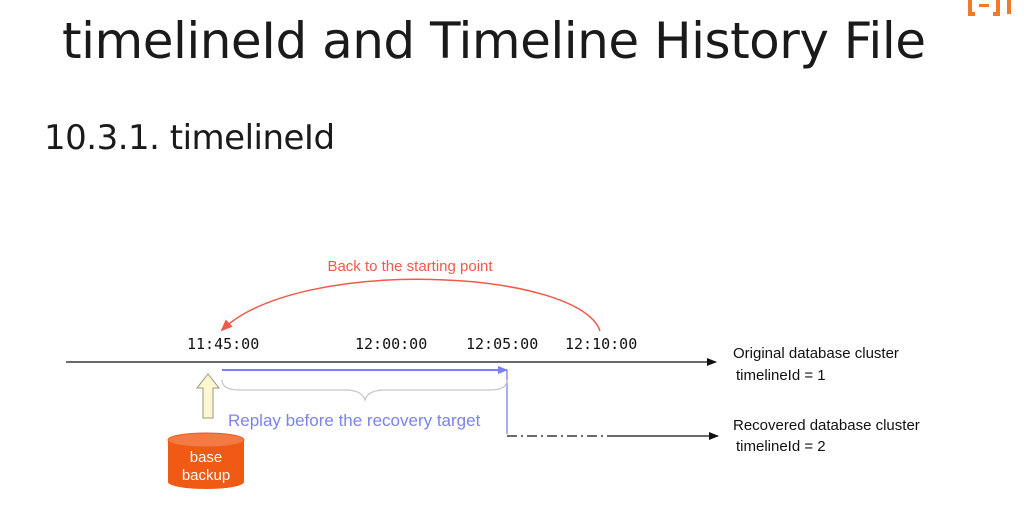 The width and height of the screenshot is (1027, 511). I want to click on backup-label-line2: backup, so click(206, 475).